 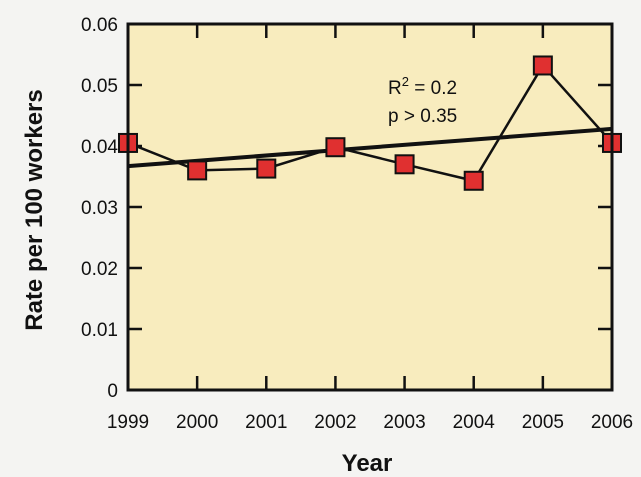 I want to click on y-tick-label: 0.05, so click(x=99, y=86).